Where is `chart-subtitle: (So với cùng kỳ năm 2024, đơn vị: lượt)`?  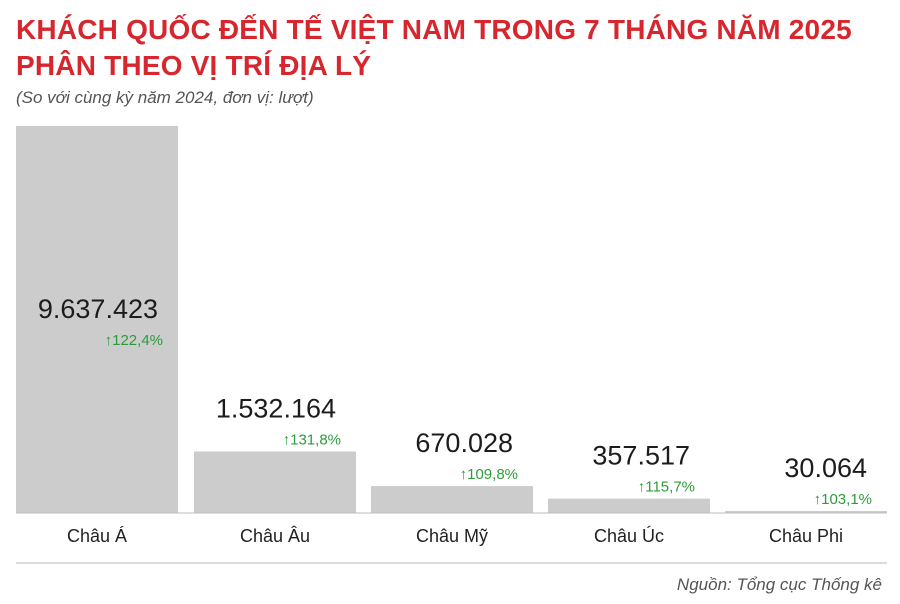
chart-subtitle: (So với cùng kỳ năm 2024, đơn vị: lượt) is located at coordinates (165, 97).